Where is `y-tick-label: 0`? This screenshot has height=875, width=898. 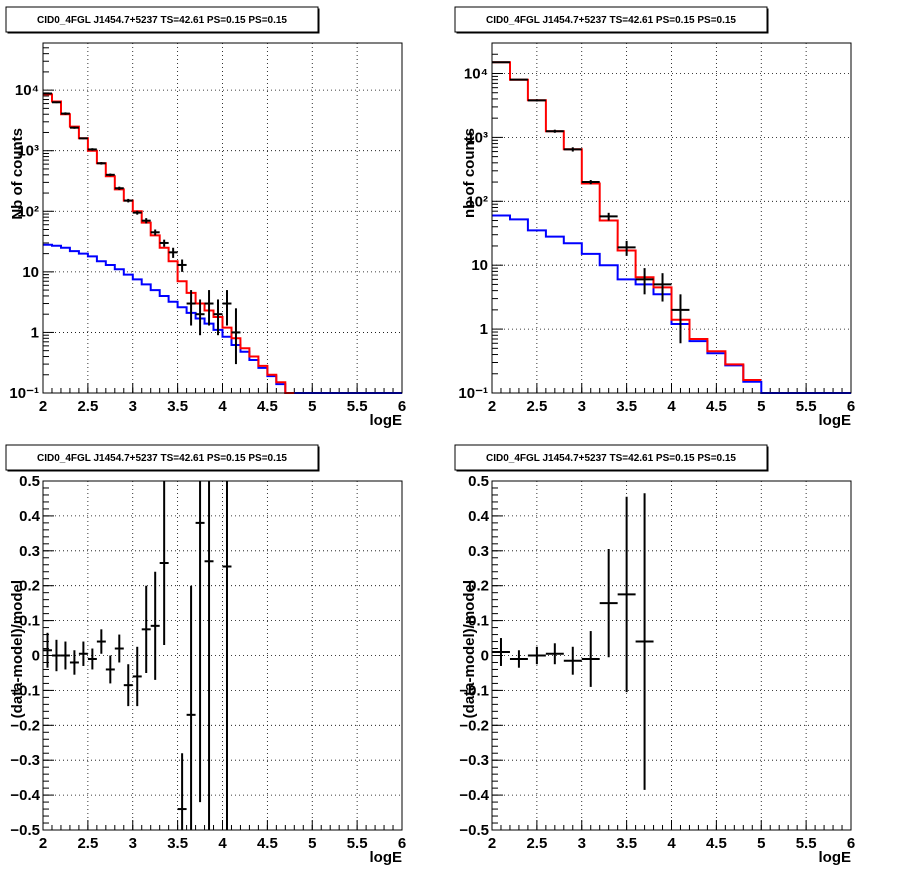
y-tick-label: 0 is located at coordinates (36, 656).